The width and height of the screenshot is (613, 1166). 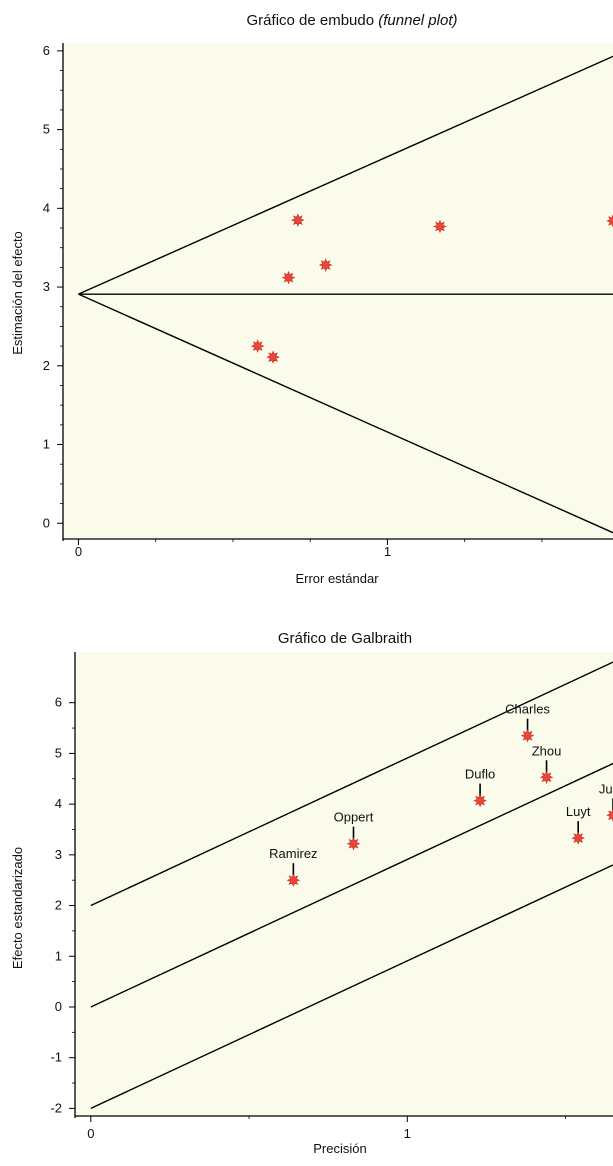 I want to click on y-tick-label: -1, so click(x=56, y=1057).